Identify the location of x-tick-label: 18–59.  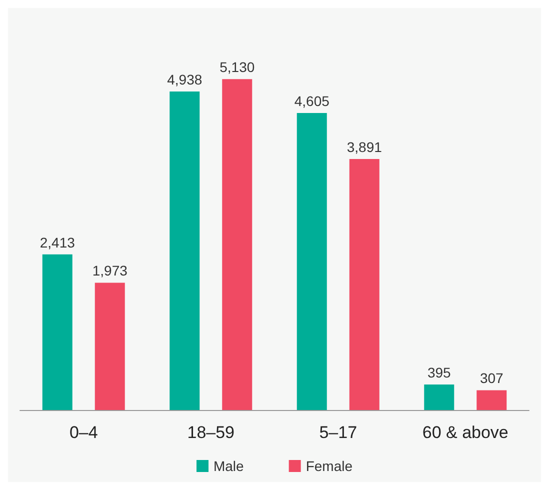
(211, 432).